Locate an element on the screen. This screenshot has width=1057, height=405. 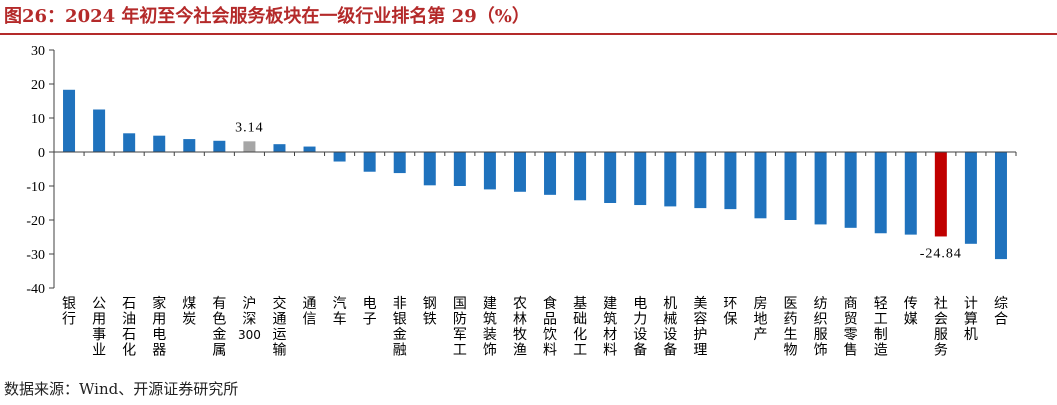
bar-社会服务 is located at coordinates (940, 194).